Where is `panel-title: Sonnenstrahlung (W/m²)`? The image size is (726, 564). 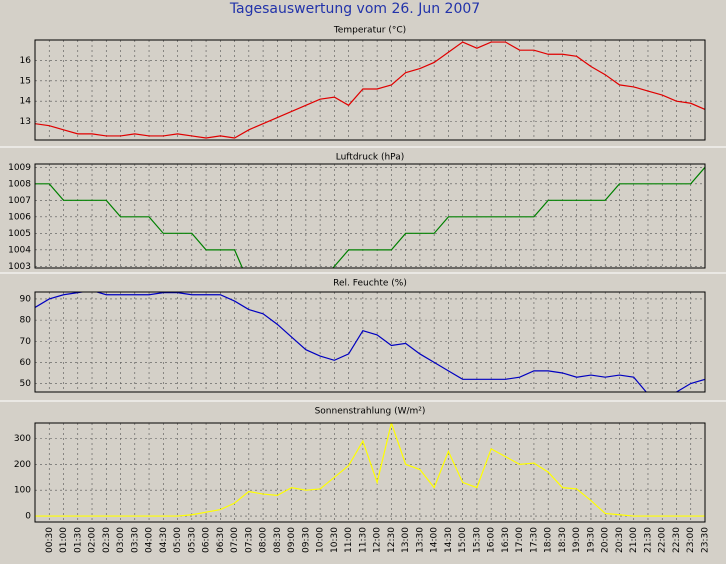 panel-title: Sonnenstrahlung (W/m²) is located at coordinates (370, 412).